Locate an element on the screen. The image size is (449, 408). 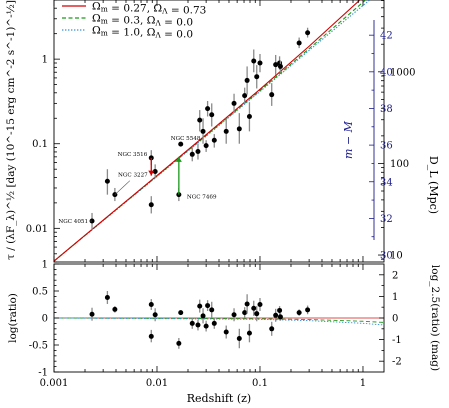
dl-tick-label: 1000 is located at coordinates (402, 72).